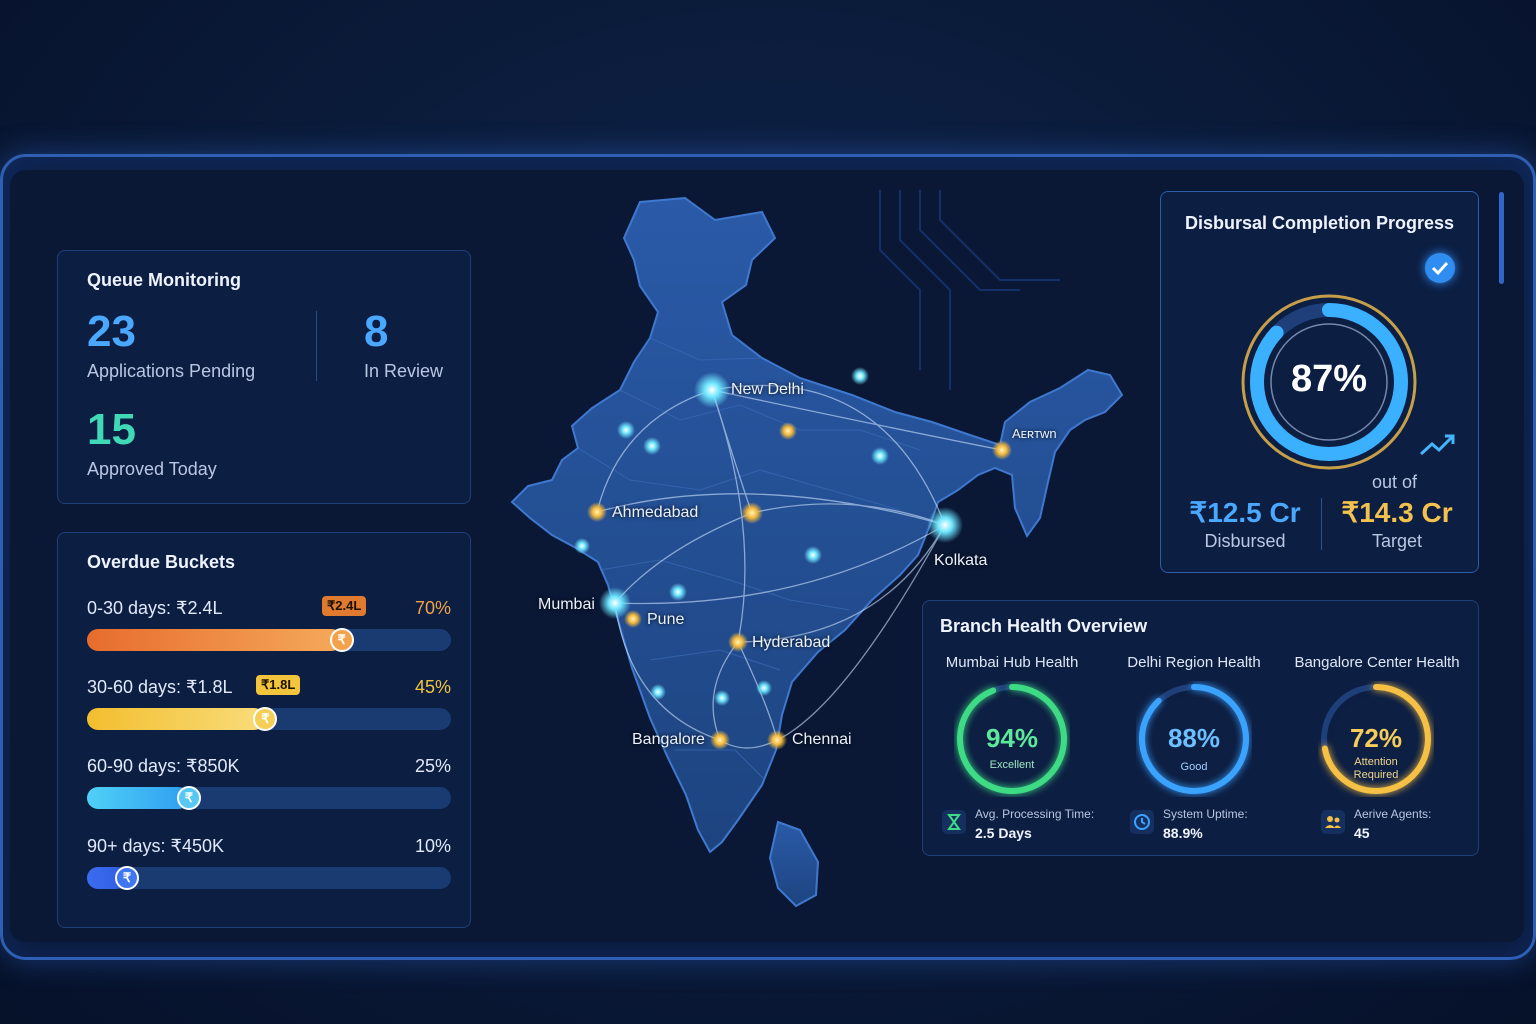 This screenshot has width=1536, height=1024. I want to click on approved-count: 15, so click(111, 429).